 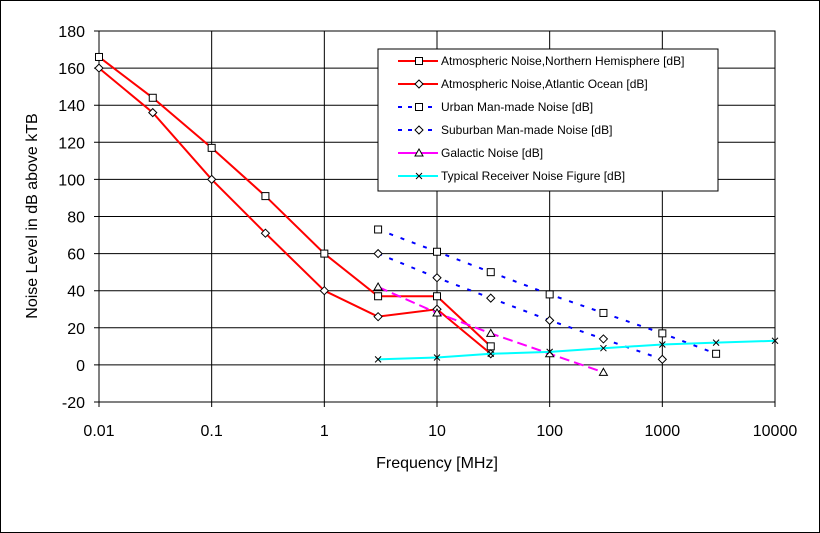 I want to click on legend-item: Suburban Man-made Noise [dB], so click(x=505, y=130).